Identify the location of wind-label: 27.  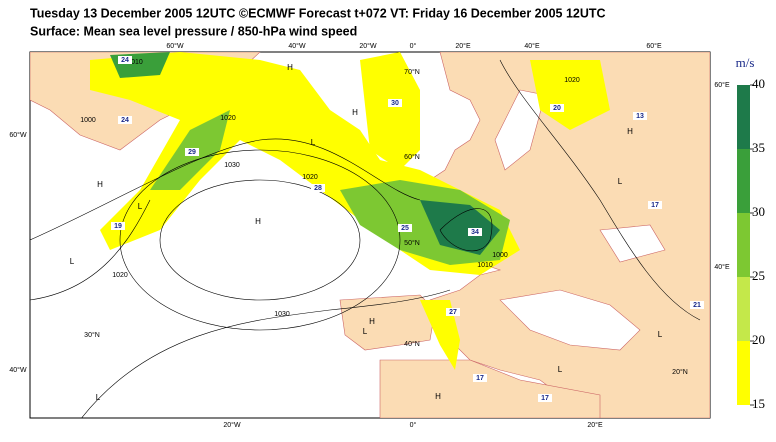
(453, 312).